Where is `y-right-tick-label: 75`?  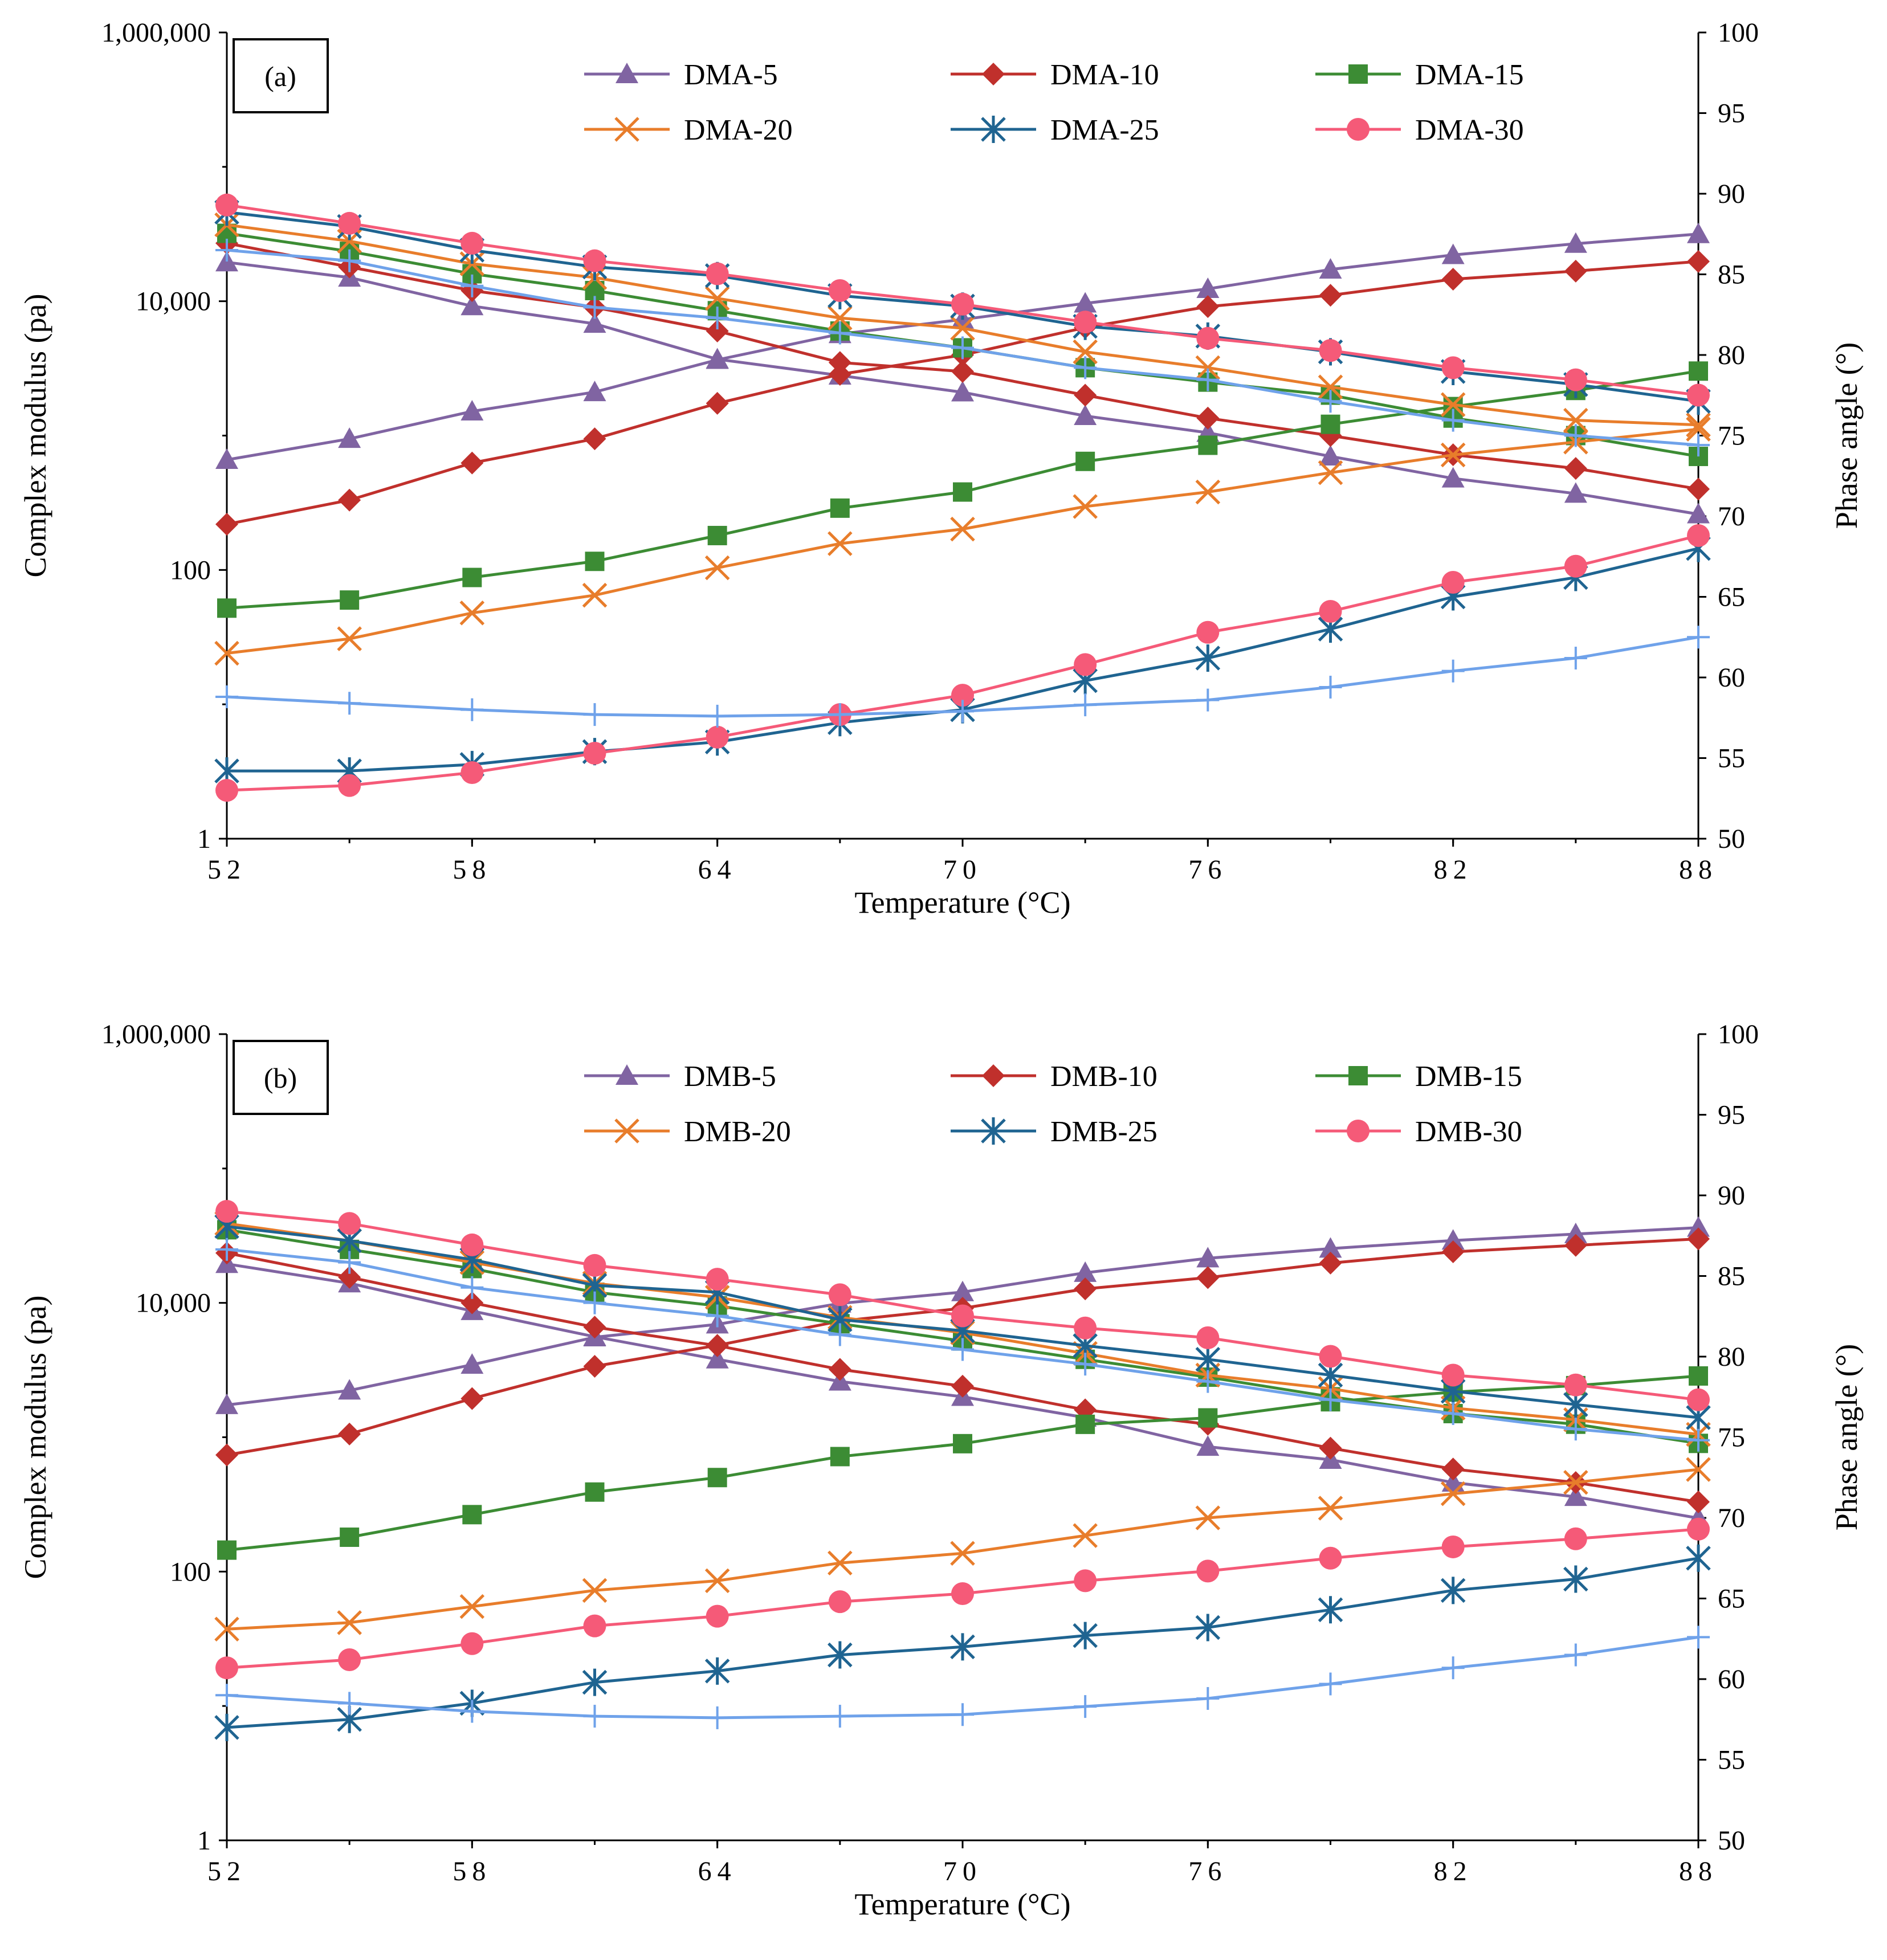 y-right-tick-label: 75 is located at coordinates (1731, 1438).